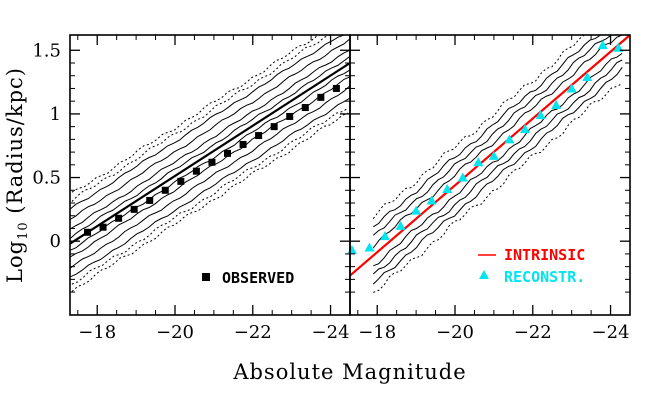 The height and width of the screenshot is (410, 664). Describe the element at coordinates (484, 274) in the screenshot. I see `legend-reconstr-marker` at that location.